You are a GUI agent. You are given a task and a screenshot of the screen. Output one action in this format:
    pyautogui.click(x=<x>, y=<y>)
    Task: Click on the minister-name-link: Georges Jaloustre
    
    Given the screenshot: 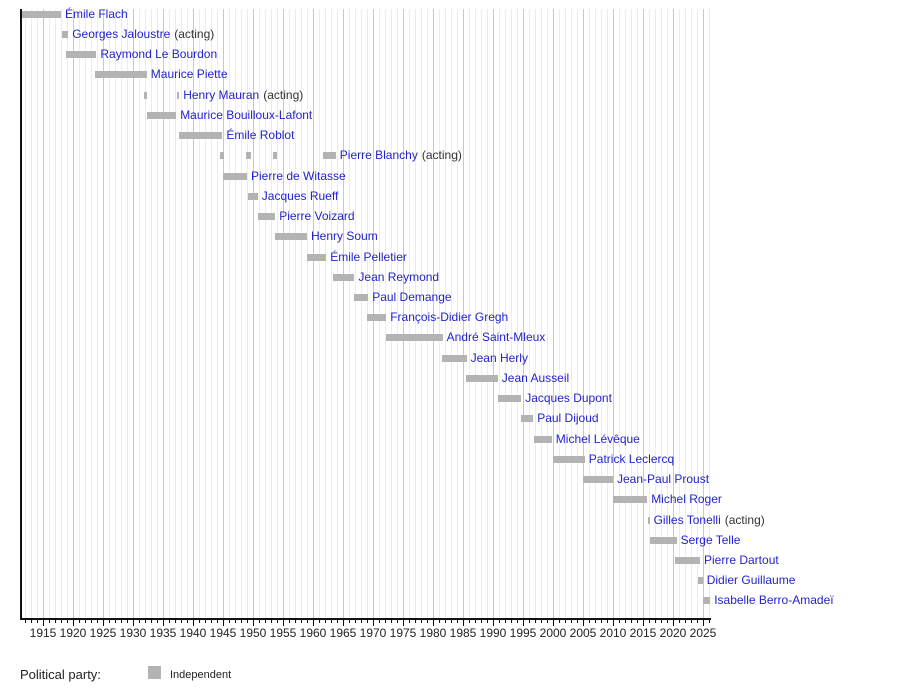 What is the action you would take?
    pyautogui.click(x=121, y=33)
    